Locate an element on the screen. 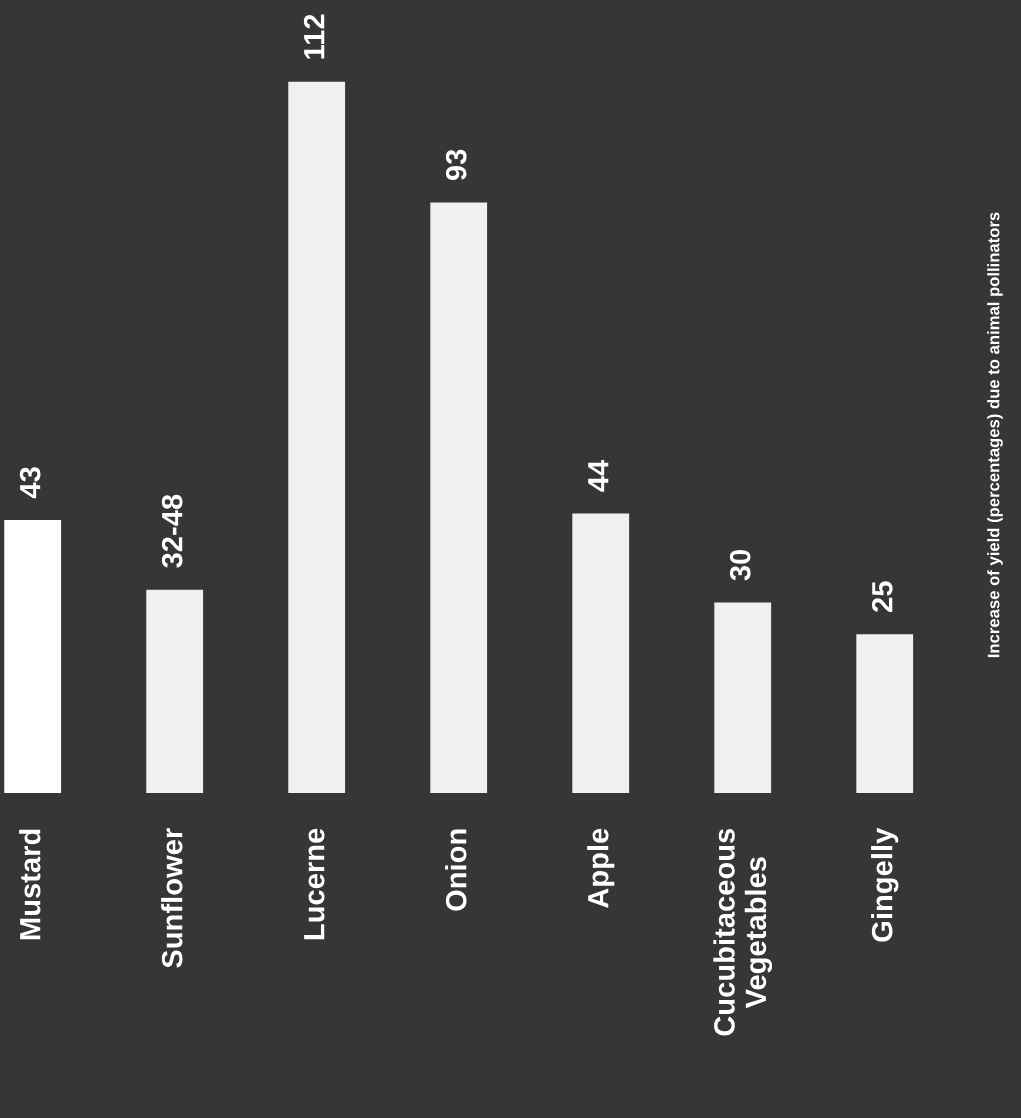  data-label: 25 is located at coordinates (882, 596).